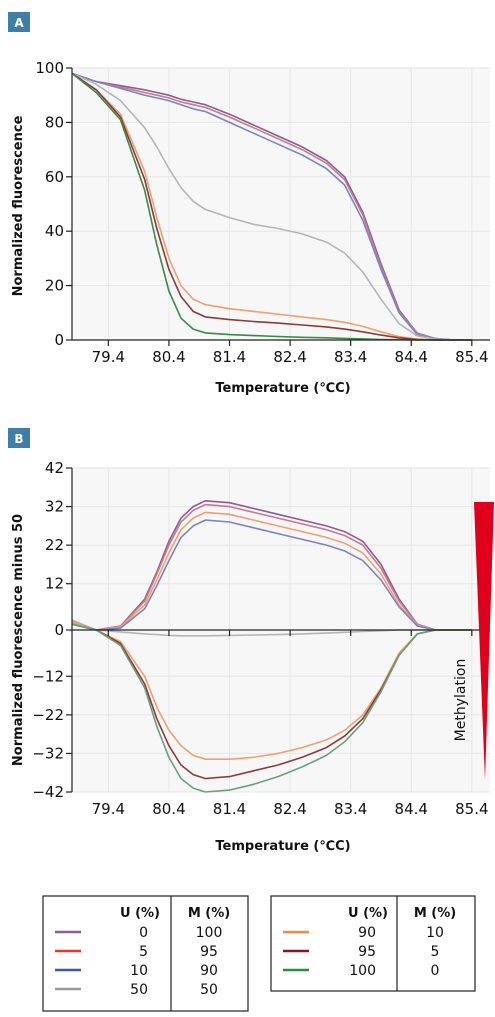 The width and height of the screenshot is (495, 1017). I want to click on legend-item: 10 90, so click(136, 971).